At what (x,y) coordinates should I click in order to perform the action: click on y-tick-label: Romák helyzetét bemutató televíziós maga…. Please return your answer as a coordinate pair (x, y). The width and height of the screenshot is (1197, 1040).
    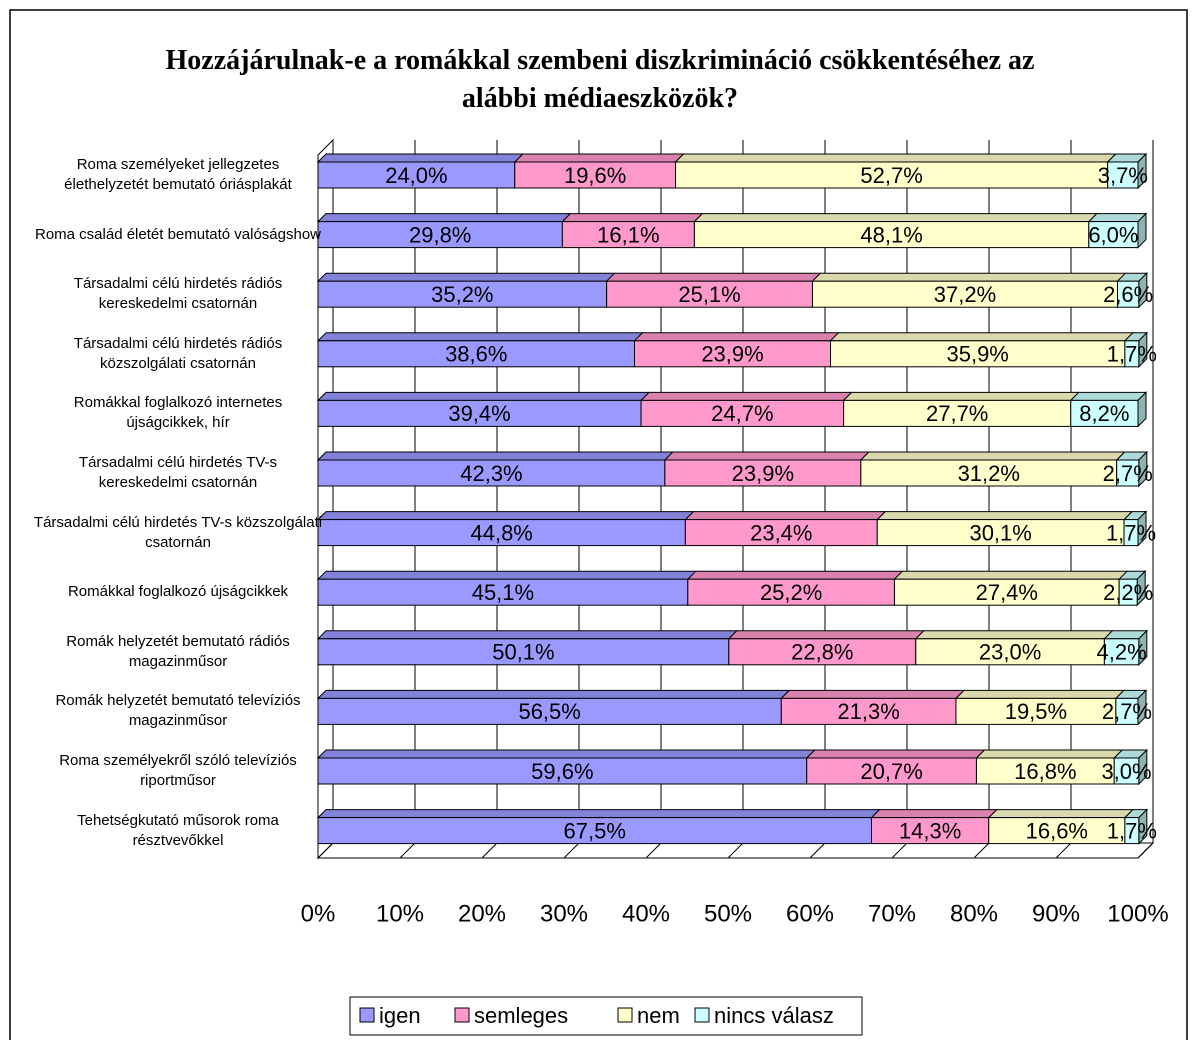
    Looking at the image, I should click on (178, 711).